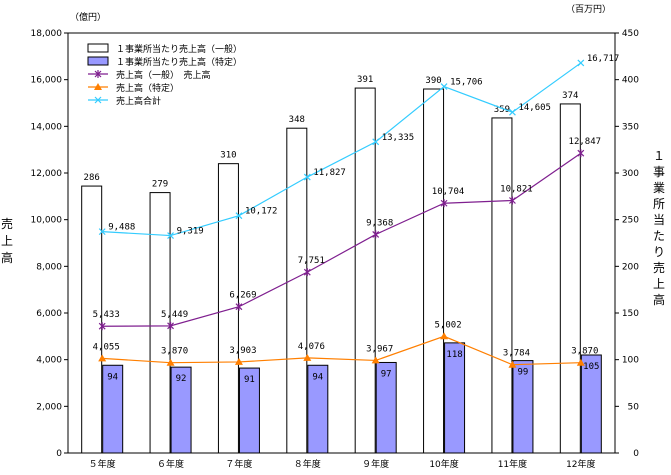 This screenshot has width=671, height=475. Describe the element at coordinates (228, 156) in the screenshot. I see `bar-value-label: 310` at that location.